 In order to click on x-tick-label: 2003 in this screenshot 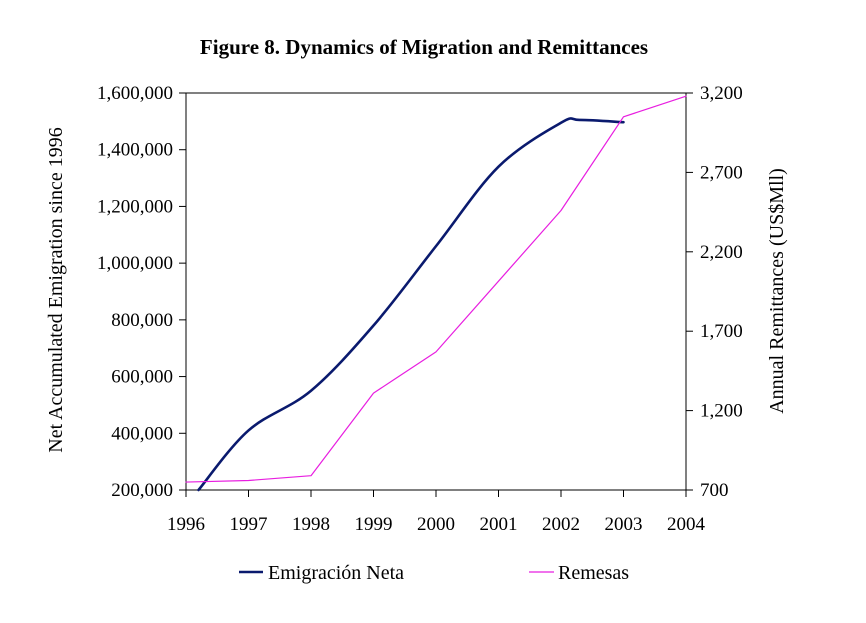, I will do `click(624, 524)`.